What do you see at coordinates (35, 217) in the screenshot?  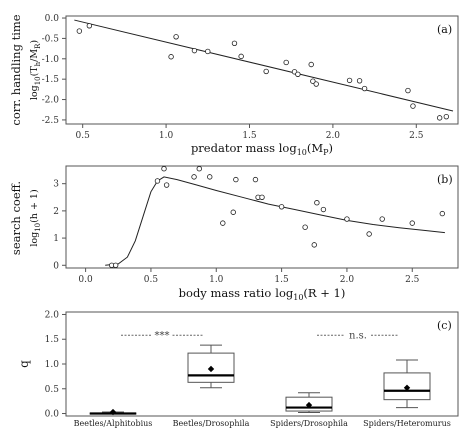 I see `panel-b-y-label-sub: log10(h + 1)` at bounding box center [35, 217].